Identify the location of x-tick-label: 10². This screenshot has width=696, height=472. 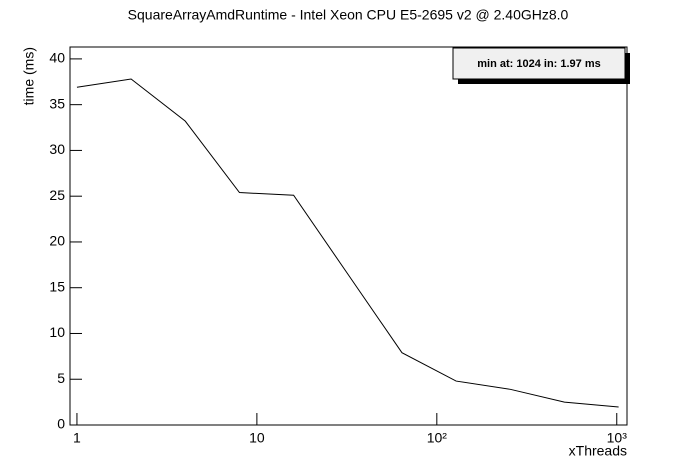
(437, 438).